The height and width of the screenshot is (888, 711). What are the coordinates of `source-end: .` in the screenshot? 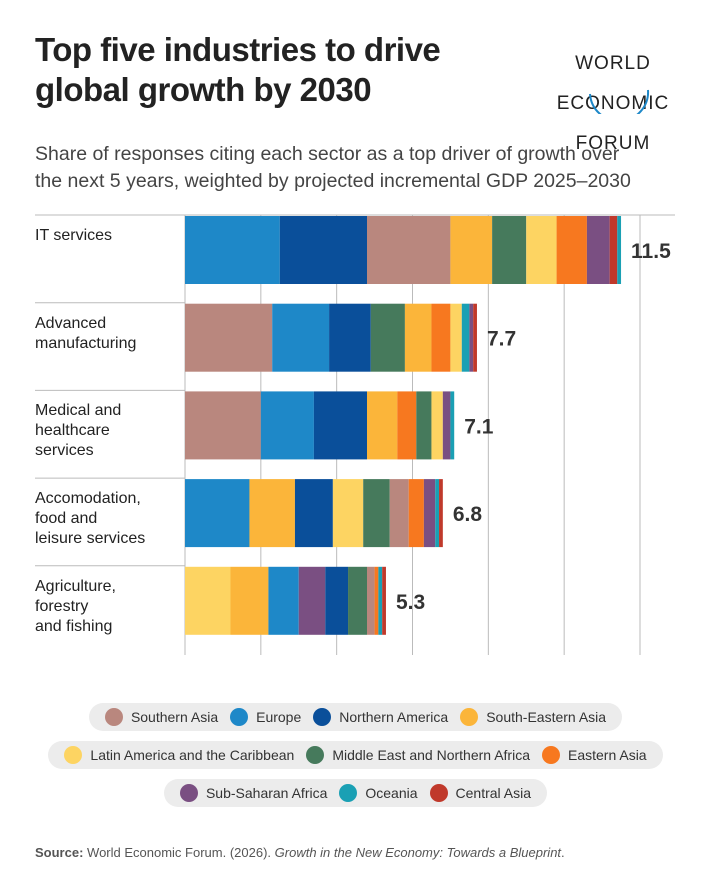 It's located at (563, 852).